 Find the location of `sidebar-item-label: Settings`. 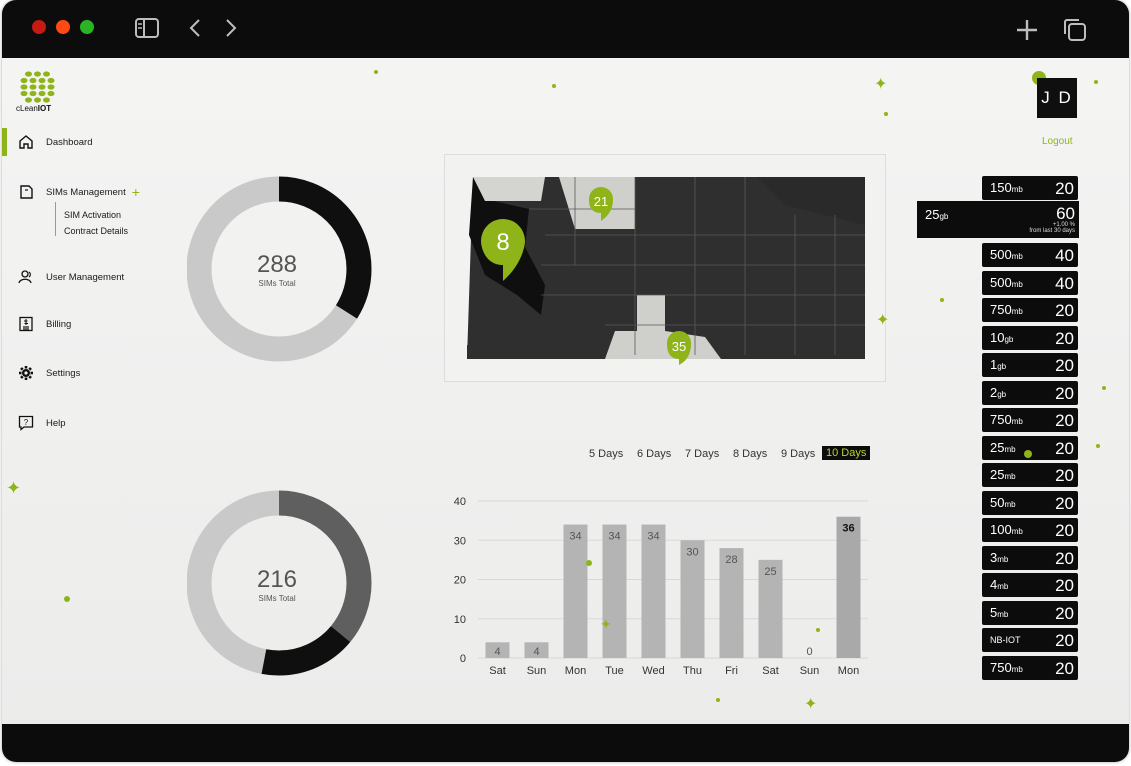

sidebar-item-label: Settings is located at coordinates (63, 373).